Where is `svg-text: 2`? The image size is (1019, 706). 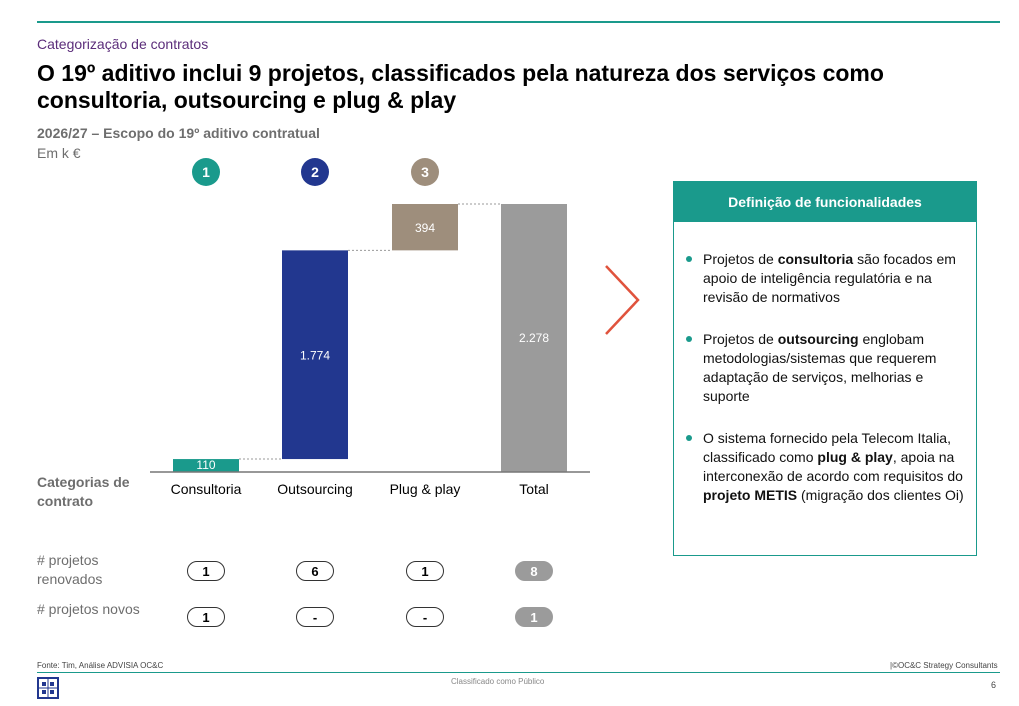
svg-text: 2 is located at coordinates (315, 172).